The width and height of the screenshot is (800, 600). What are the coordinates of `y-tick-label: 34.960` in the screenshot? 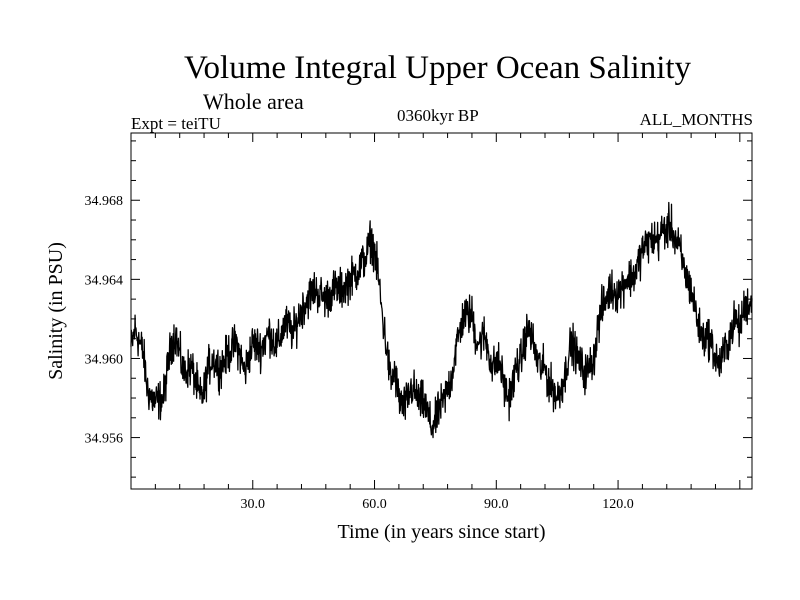 It's located at (104, 359).